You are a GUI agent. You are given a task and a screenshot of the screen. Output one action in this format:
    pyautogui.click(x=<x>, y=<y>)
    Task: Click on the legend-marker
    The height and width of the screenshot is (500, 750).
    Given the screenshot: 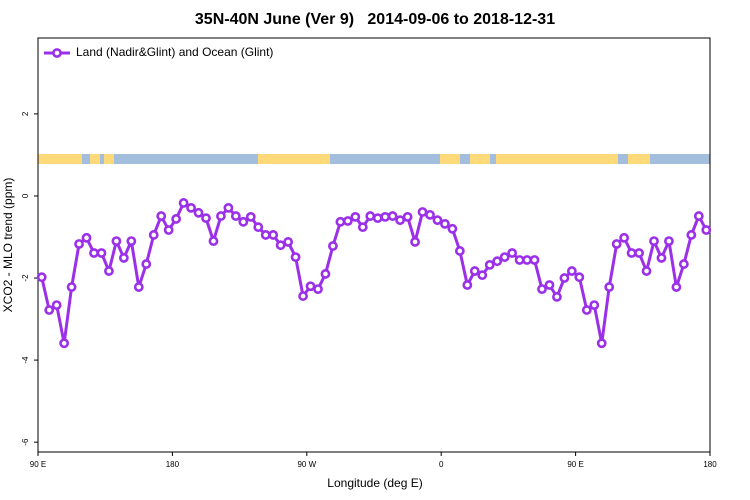 What is the action you would take?
    pyautogui.click(x=57, y=53)
    